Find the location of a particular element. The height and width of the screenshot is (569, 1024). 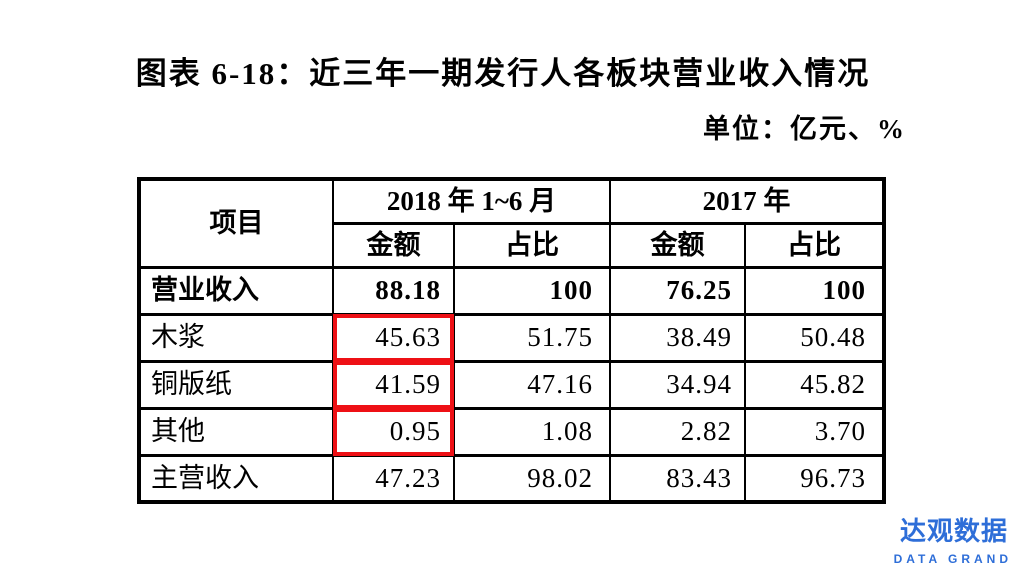

header-amount-2017: 金额 is located at coordinates (678, 245).